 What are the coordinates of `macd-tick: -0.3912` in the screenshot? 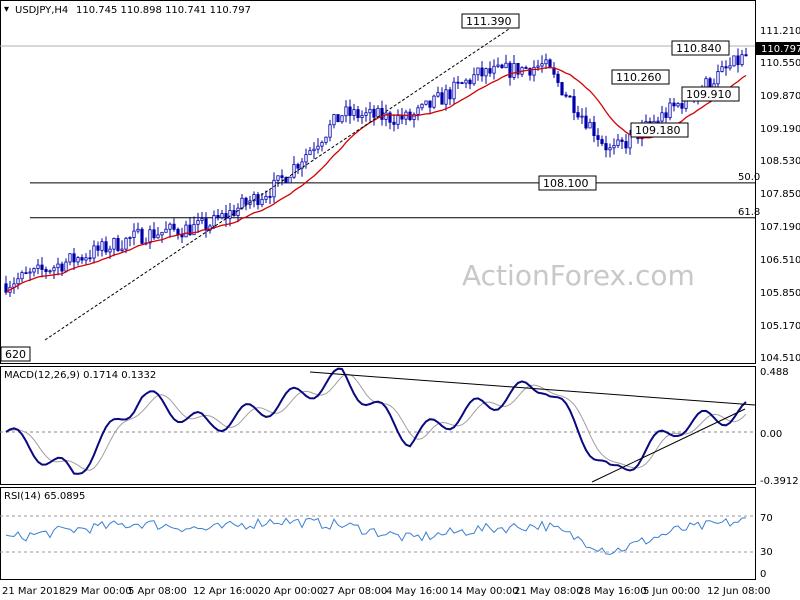 It's located at (779, 481).